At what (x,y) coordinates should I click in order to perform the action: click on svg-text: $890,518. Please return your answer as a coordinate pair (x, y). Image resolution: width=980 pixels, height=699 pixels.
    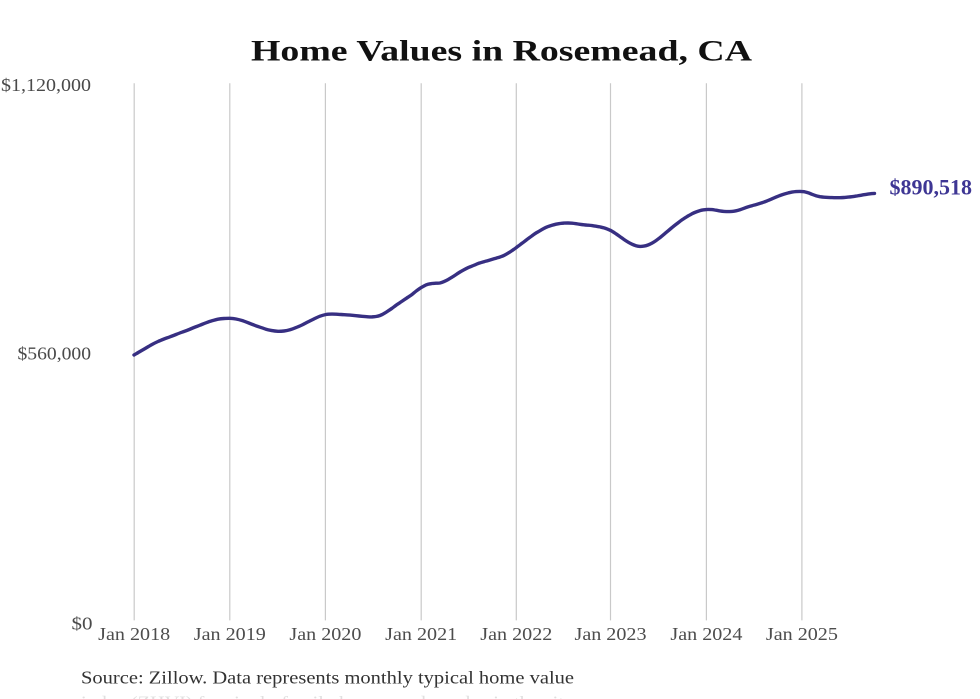
    Looking at the image, I should click on (931, 187).